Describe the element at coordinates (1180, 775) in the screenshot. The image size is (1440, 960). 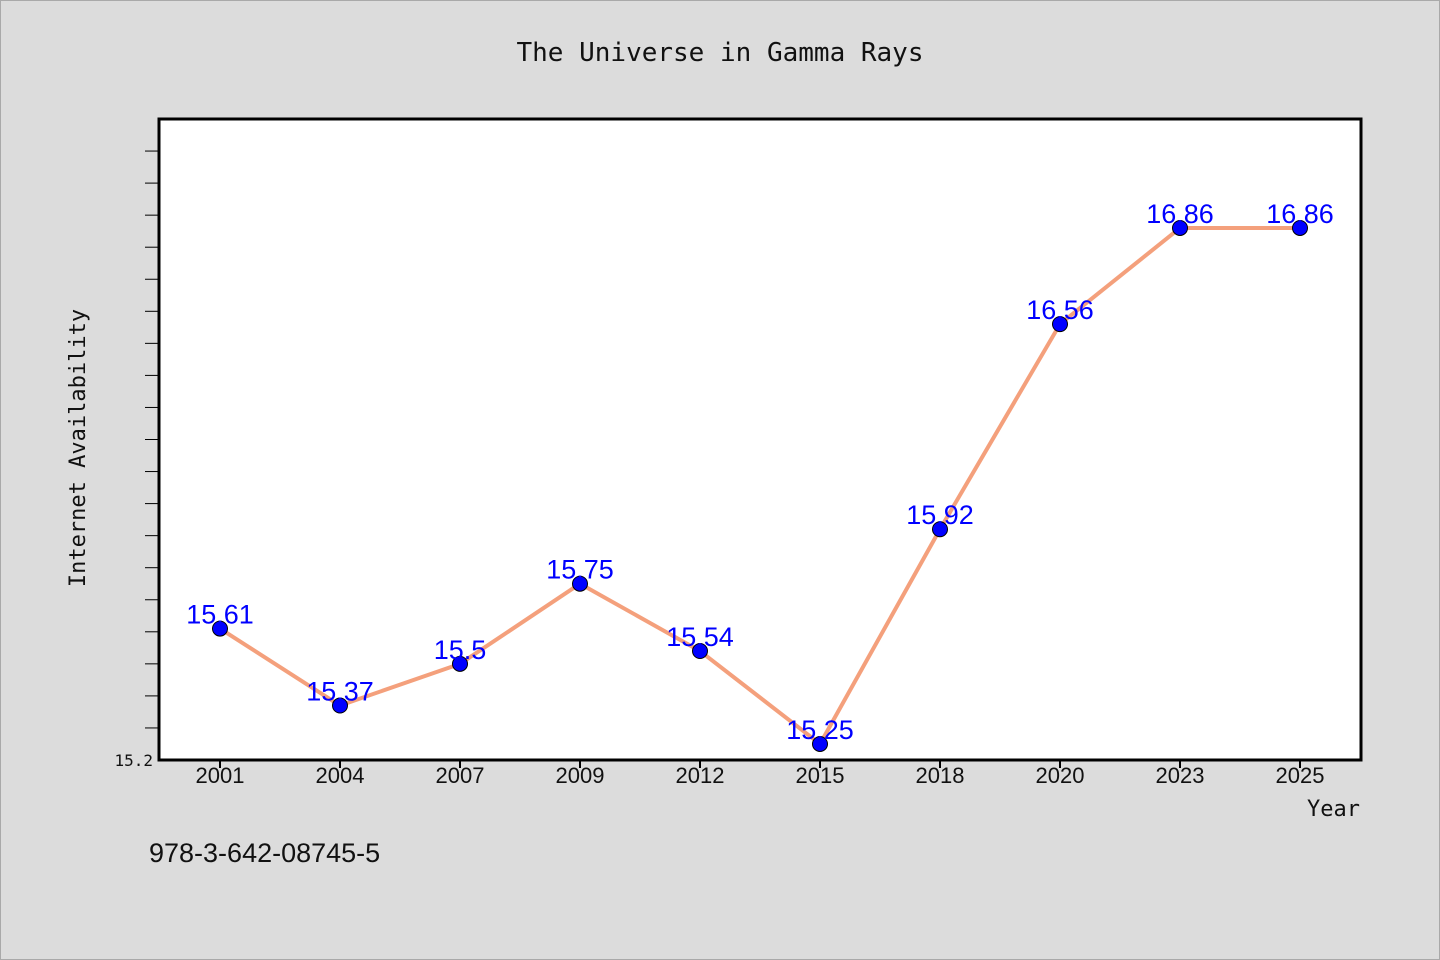
I see `x-tick-label: 2023` at that location.